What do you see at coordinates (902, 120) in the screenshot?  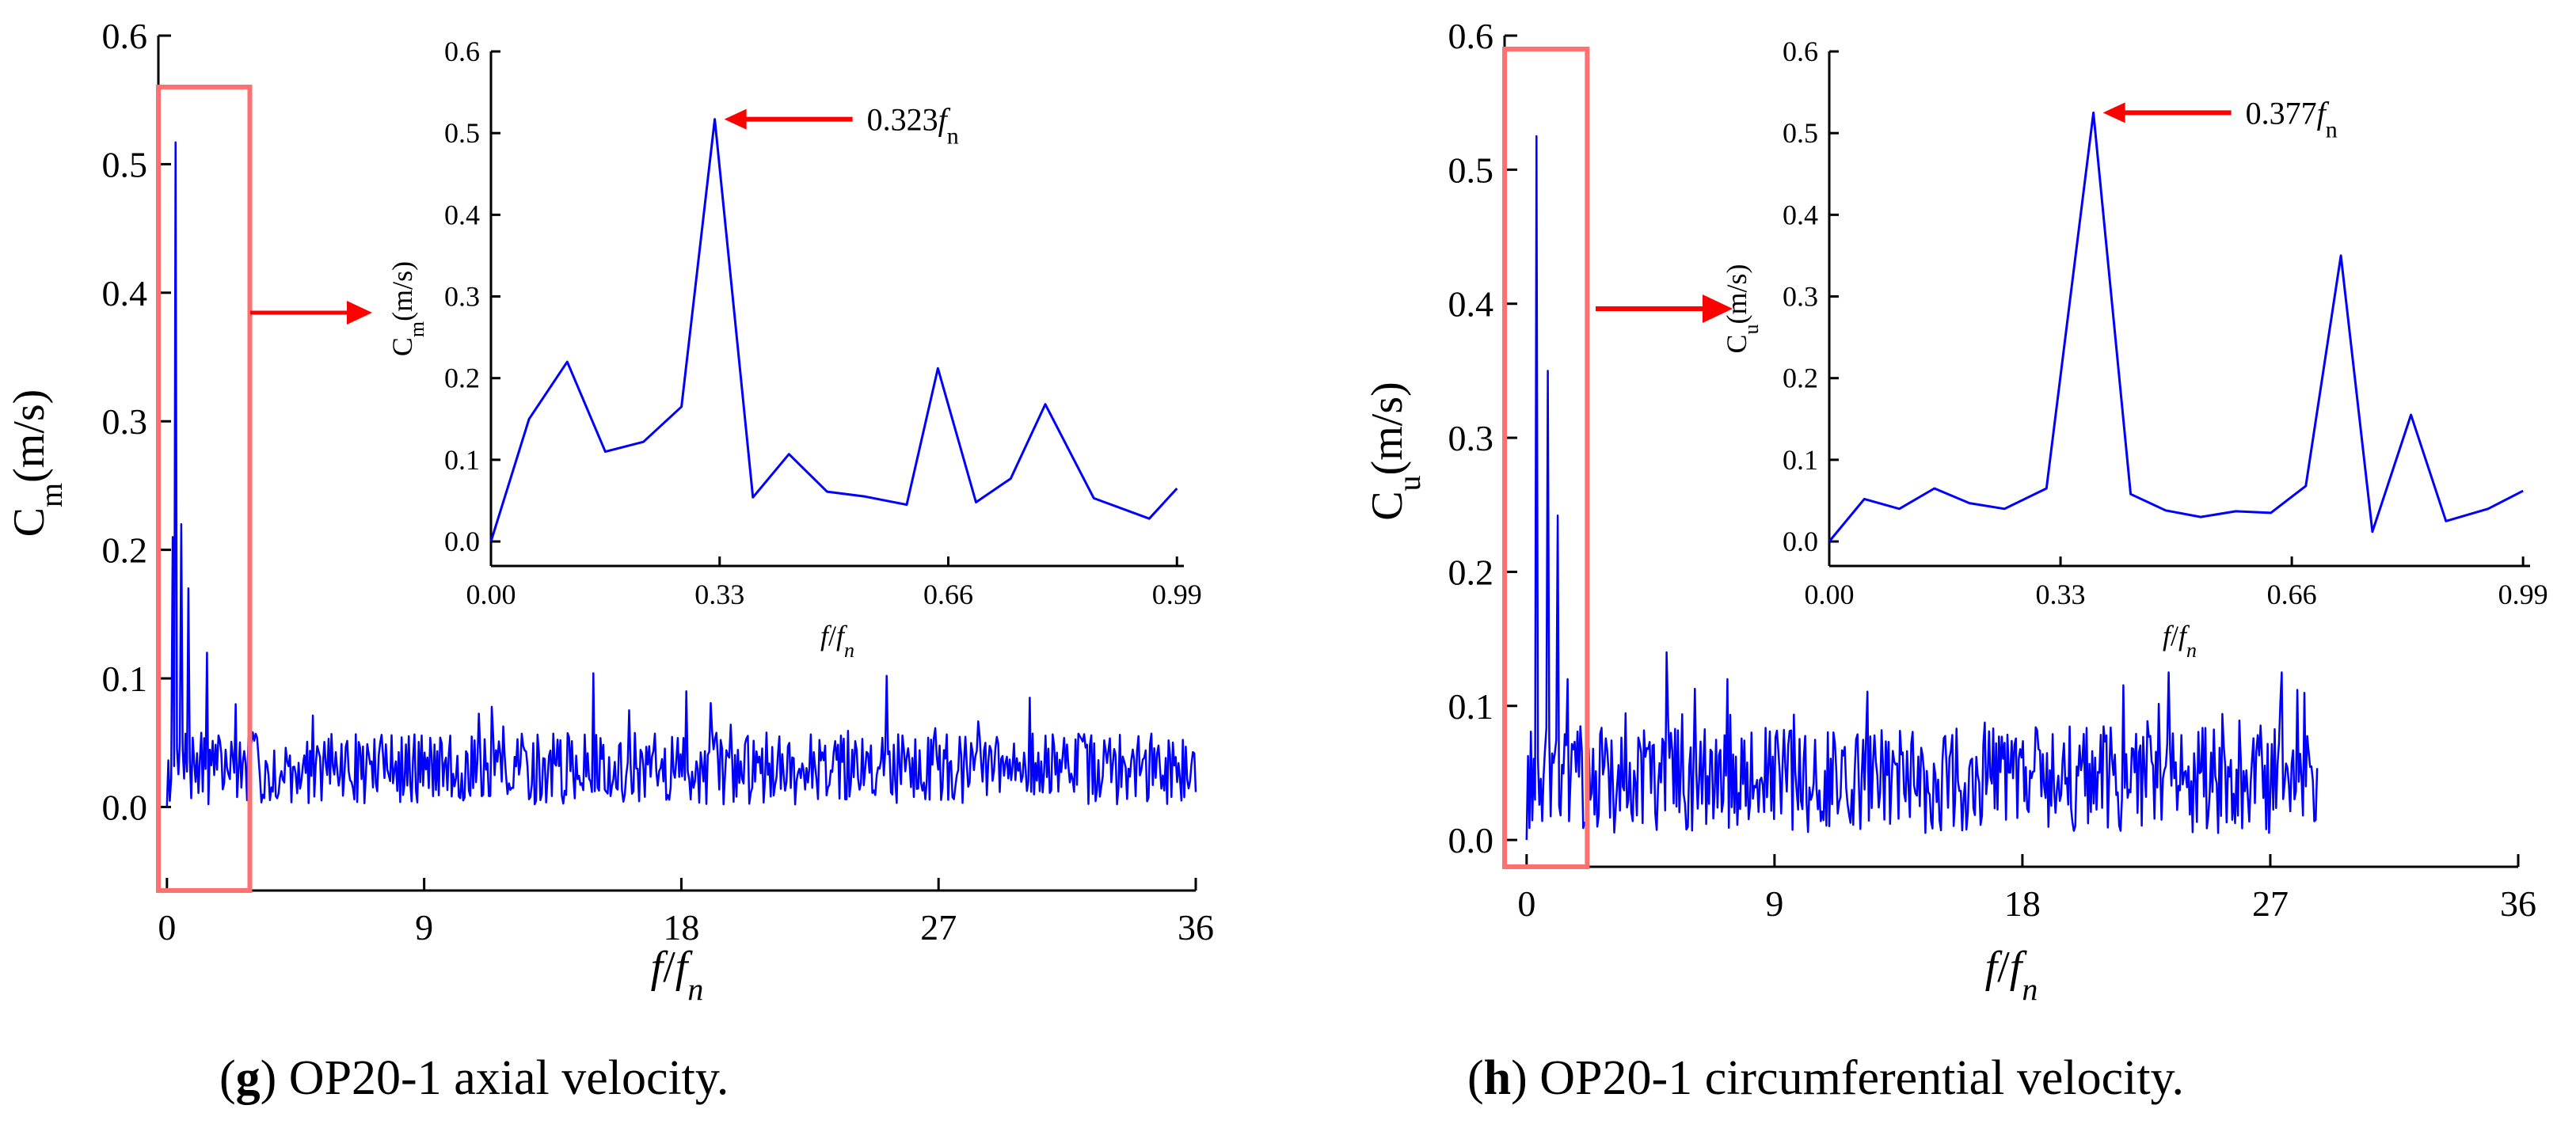 I see `annotation-value: 0.323` at bounding box center [902, 120].